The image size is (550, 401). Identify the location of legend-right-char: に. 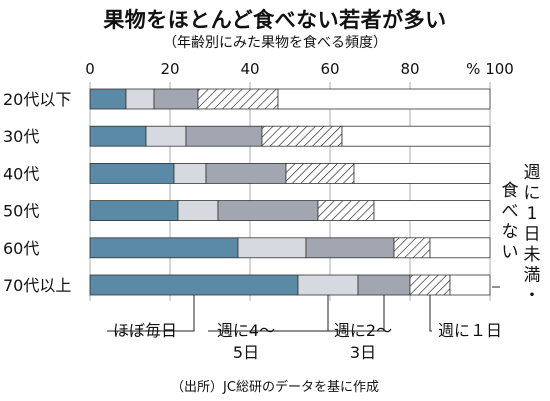
(532, 194).